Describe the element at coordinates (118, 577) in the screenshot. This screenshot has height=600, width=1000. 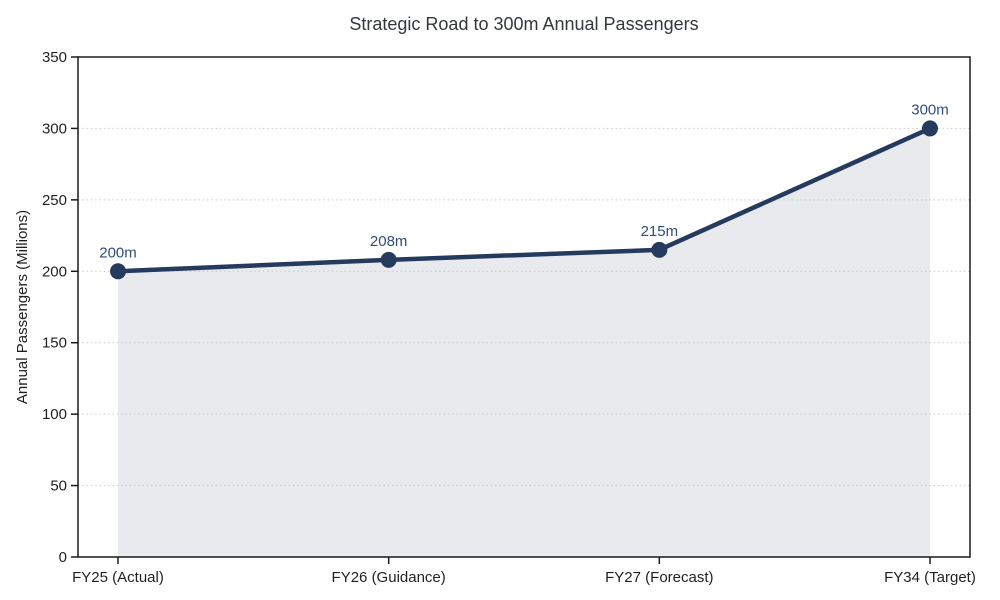
I see `x-tick-label: FY25 (Actual)` at that location.